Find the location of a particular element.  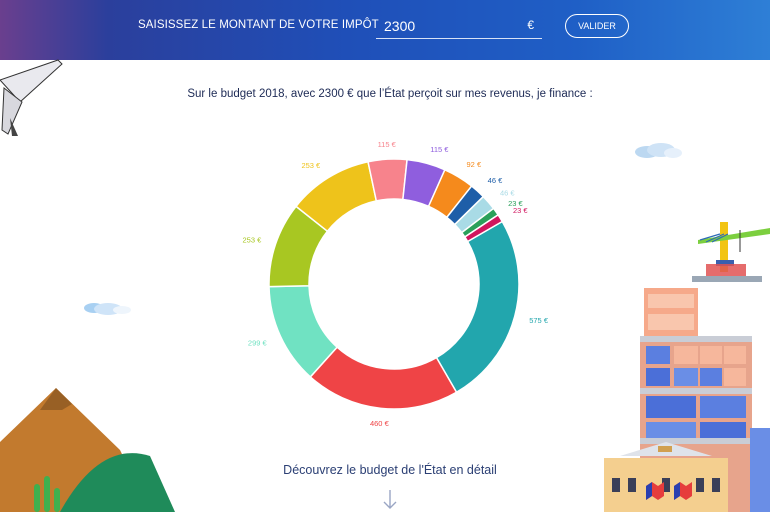

construction-crane-icon is located at coordinates (731, 252).